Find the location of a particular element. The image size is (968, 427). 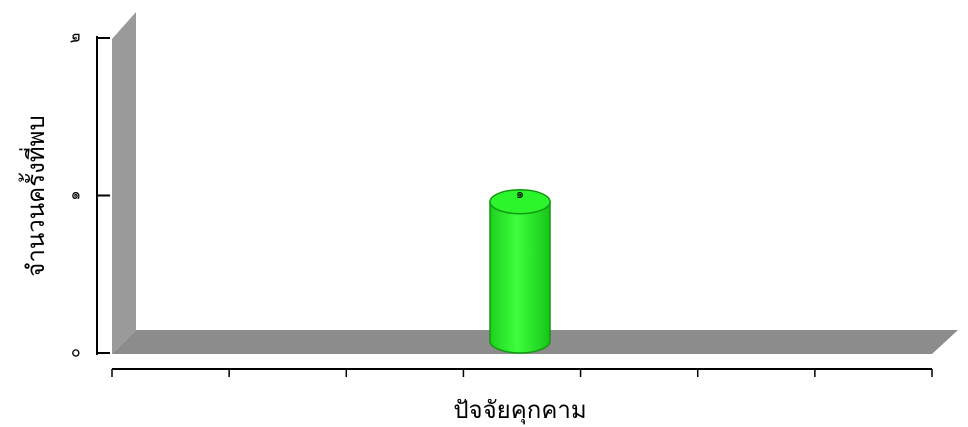

x-axis-ticks is located at coordinates (522, 373).